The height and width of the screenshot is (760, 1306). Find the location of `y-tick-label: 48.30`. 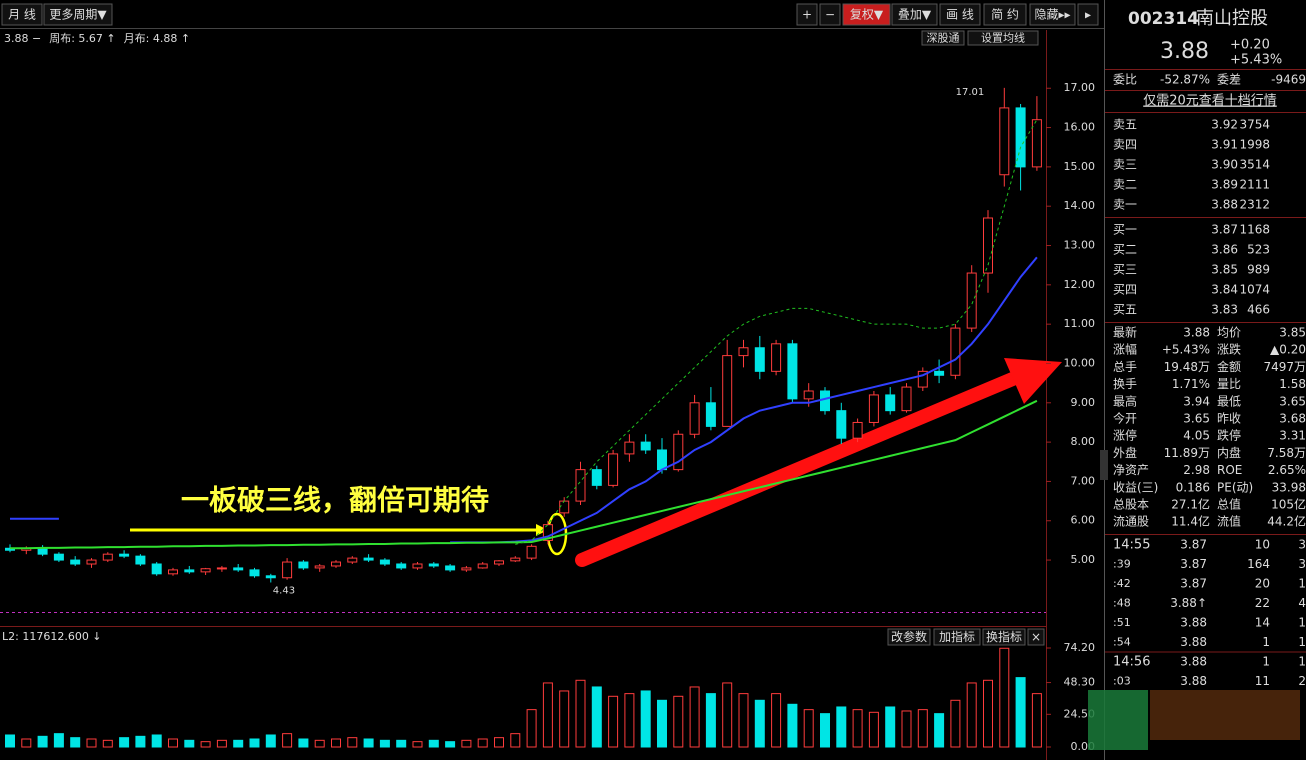

y-tick-label: 48.30 is located at coordinates (1080, 682).